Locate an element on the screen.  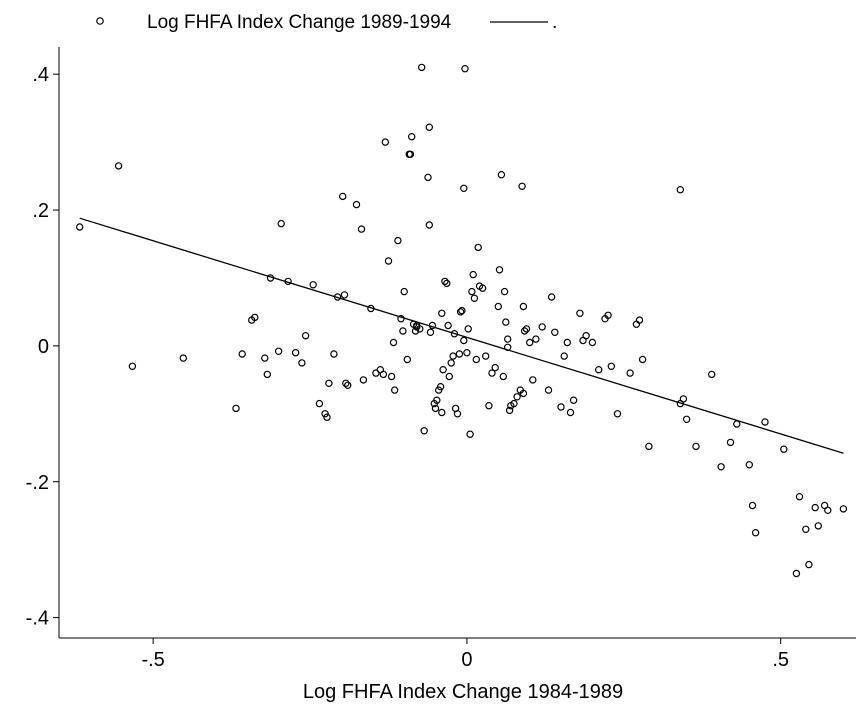
legend-fit-label: . is located at coordinates (554, 22).